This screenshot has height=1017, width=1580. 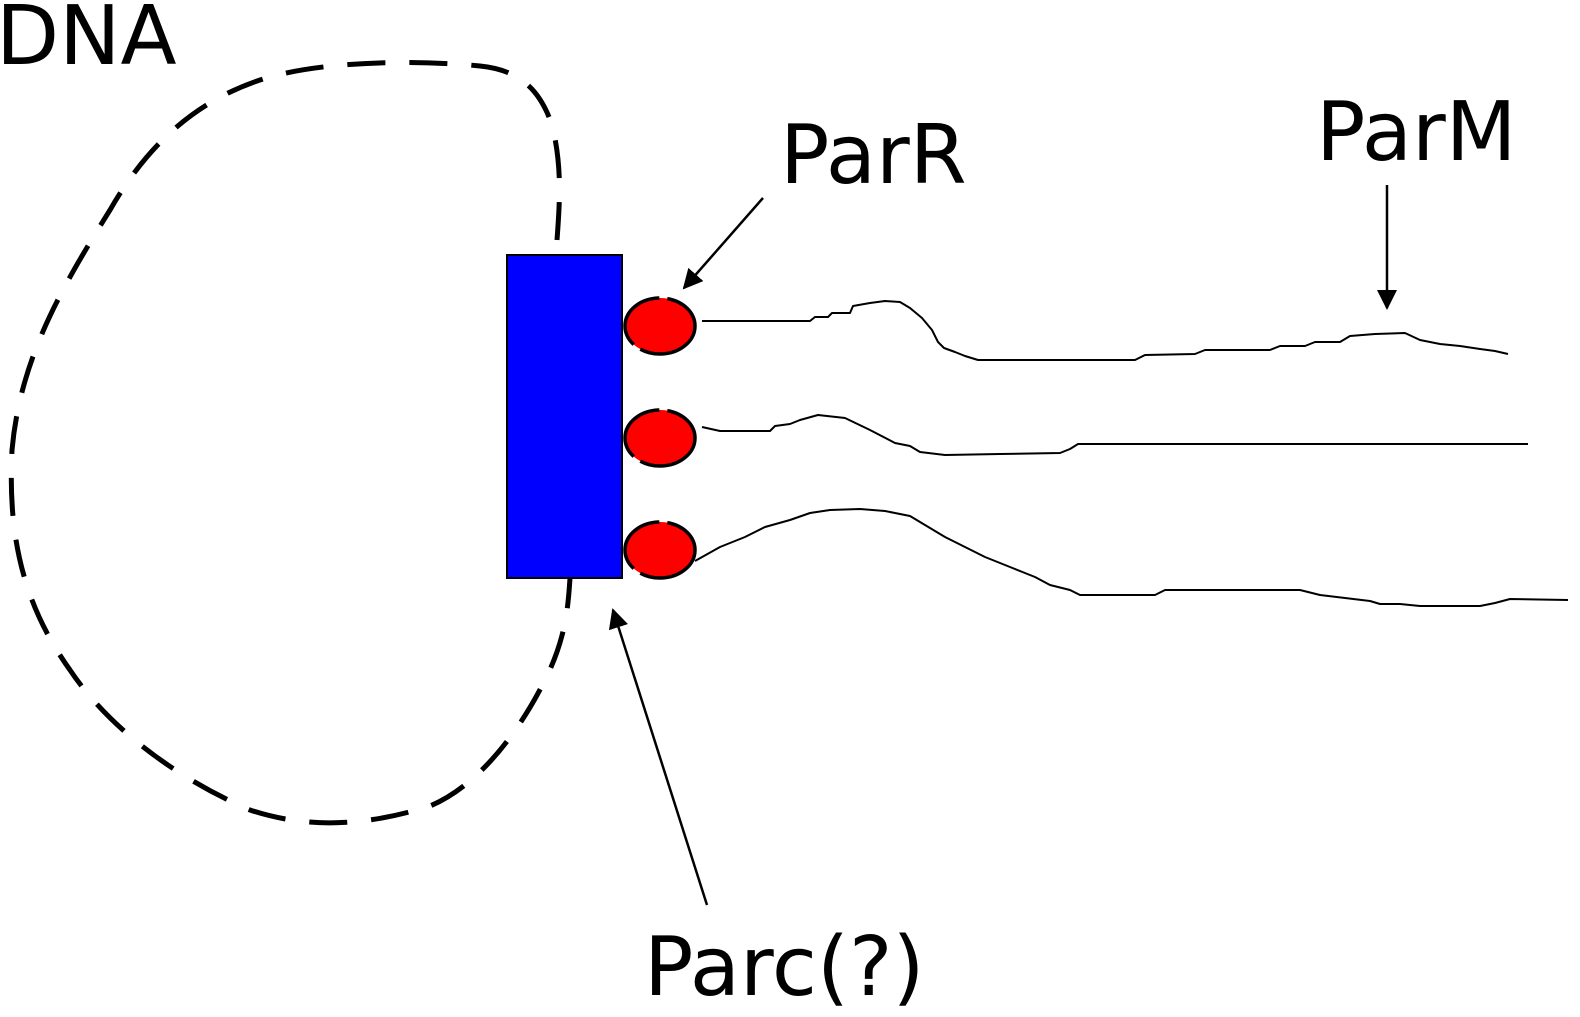 What do you see at coordinates (658, 757) in the screenshot?
I see `parc-arrow` at bounding box center [658, 757].